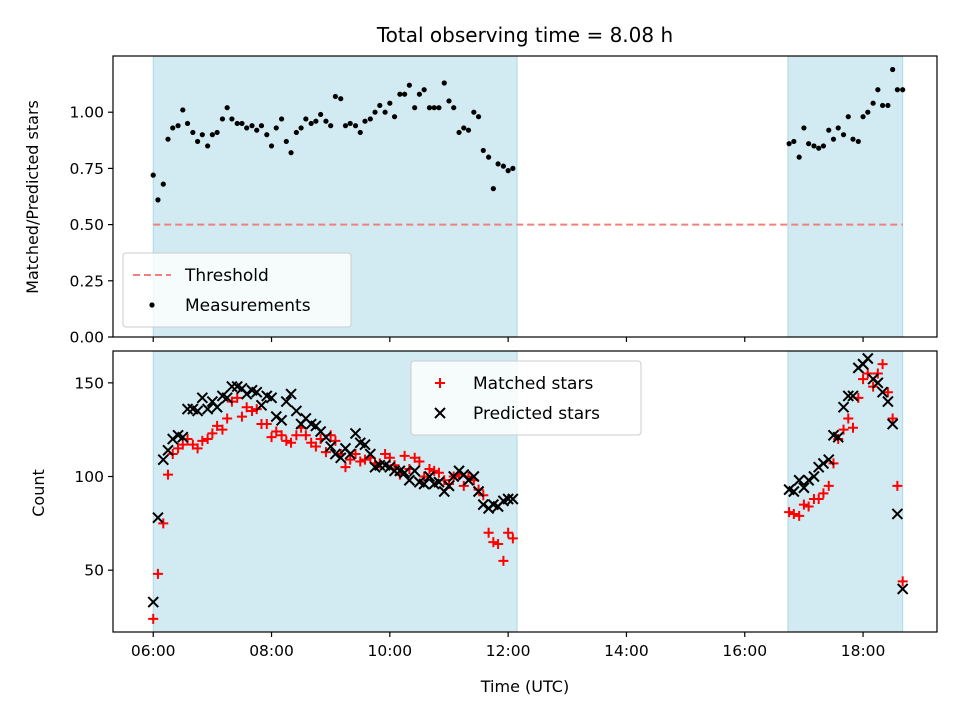 The height and width of the screenshot is (720, 960). Describe the element at coordinates (248, 306) in the screenshot. I see `legend-measurements-label: Measurements` at that location.